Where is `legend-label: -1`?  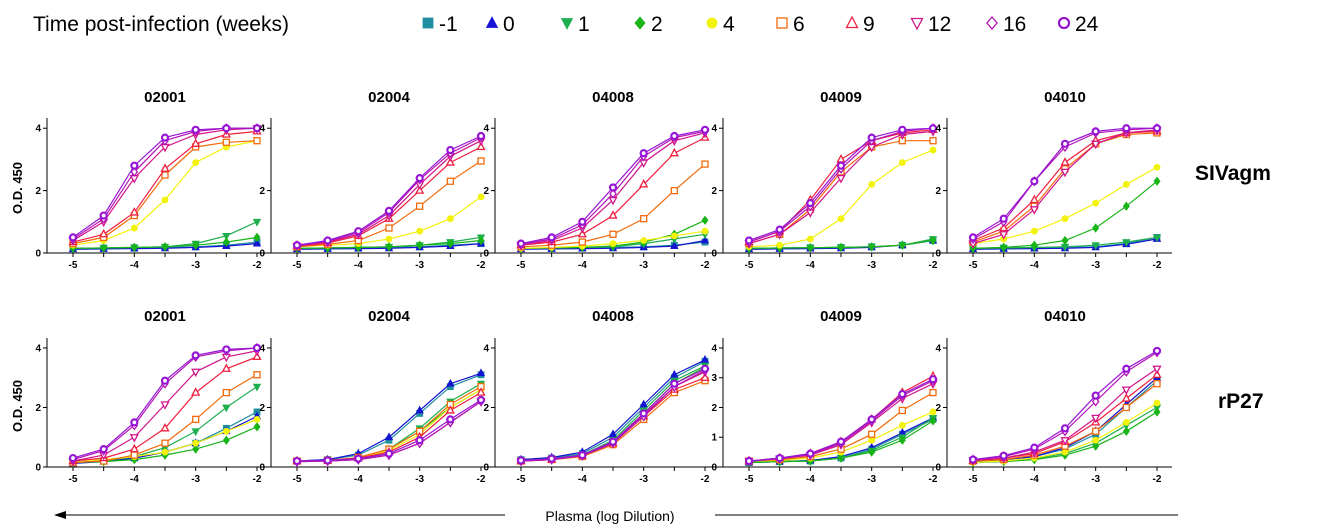 legend-label: -1 is located at coordinates (448, 24).